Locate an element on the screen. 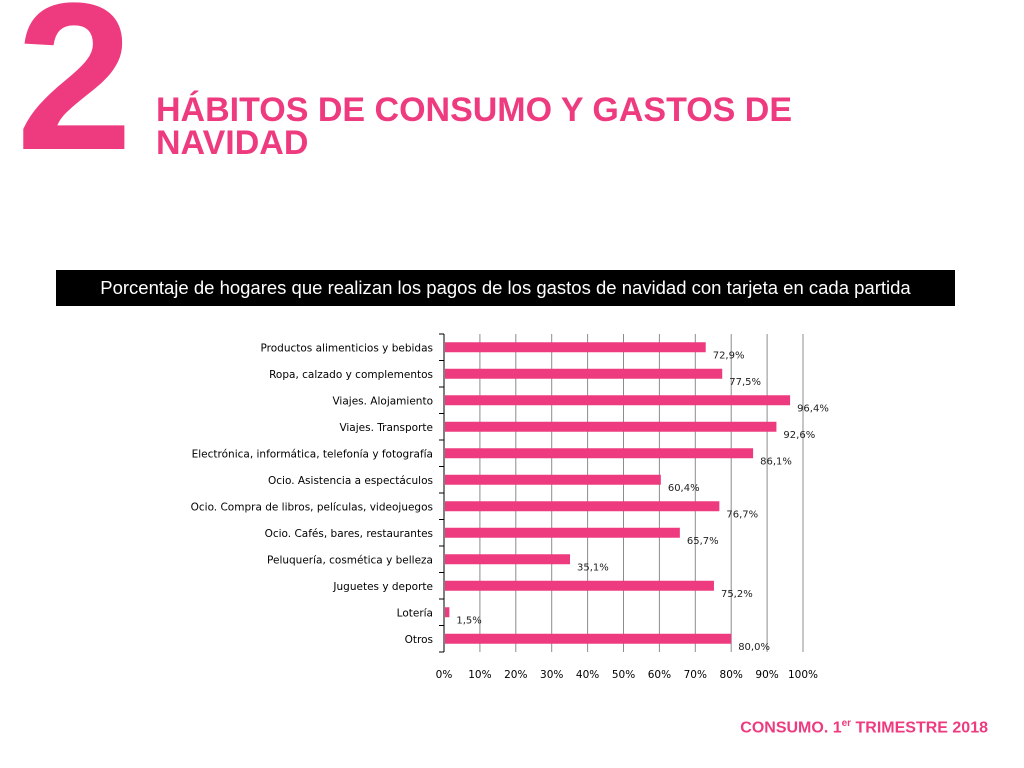 The height and width of the screenshot is (768, 1024). data-label: 86,1% is located at coordinates (776, 461).